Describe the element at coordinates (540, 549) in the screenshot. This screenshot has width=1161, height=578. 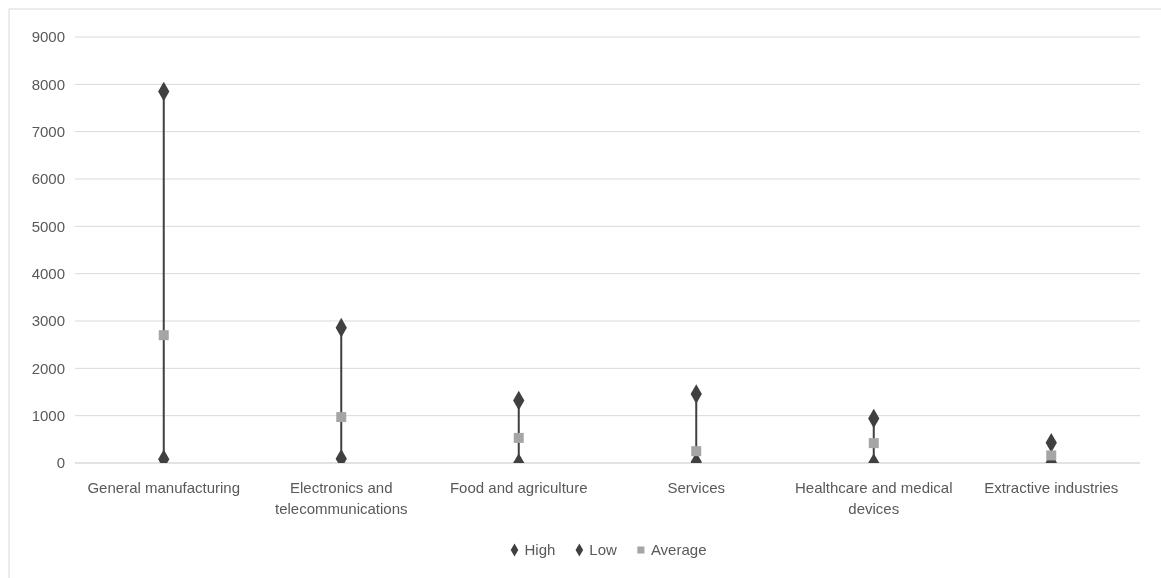
I see `legend-label: High` at that location.